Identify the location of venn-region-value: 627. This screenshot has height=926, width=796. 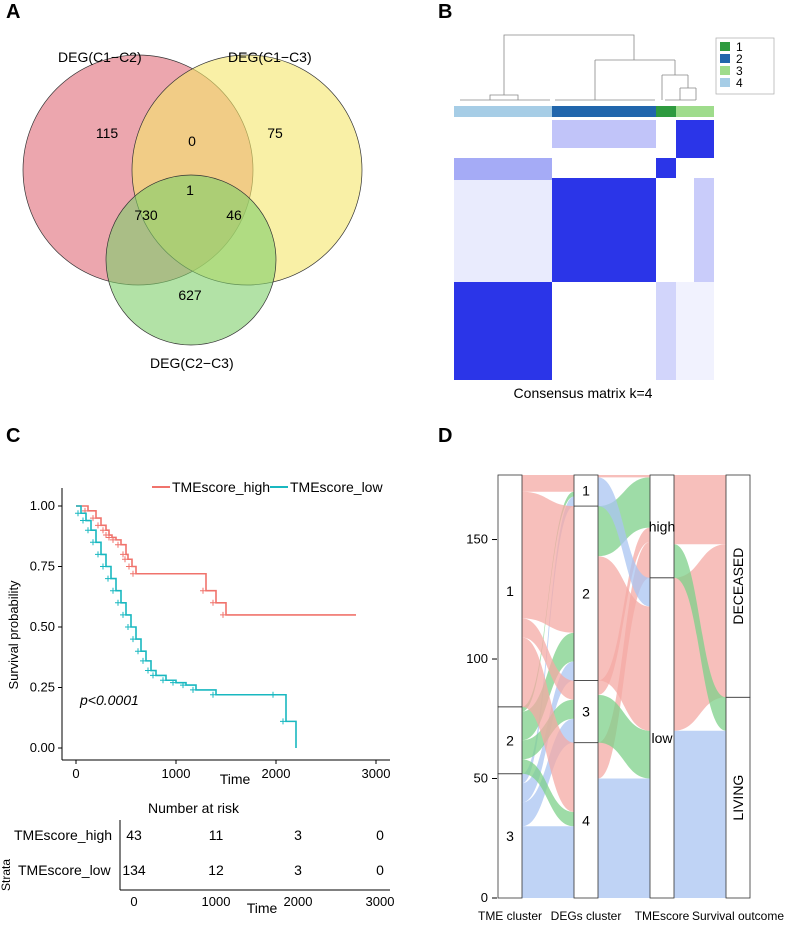
(190, 295).